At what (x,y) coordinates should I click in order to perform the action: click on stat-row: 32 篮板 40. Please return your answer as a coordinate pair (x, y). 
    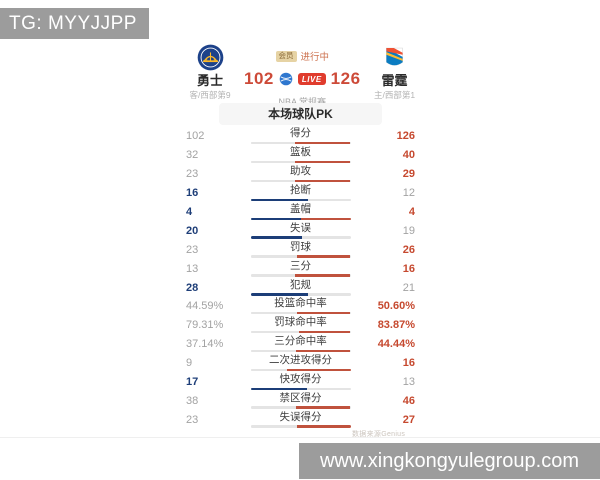
    Looking at the image, I should click on (300, 155).